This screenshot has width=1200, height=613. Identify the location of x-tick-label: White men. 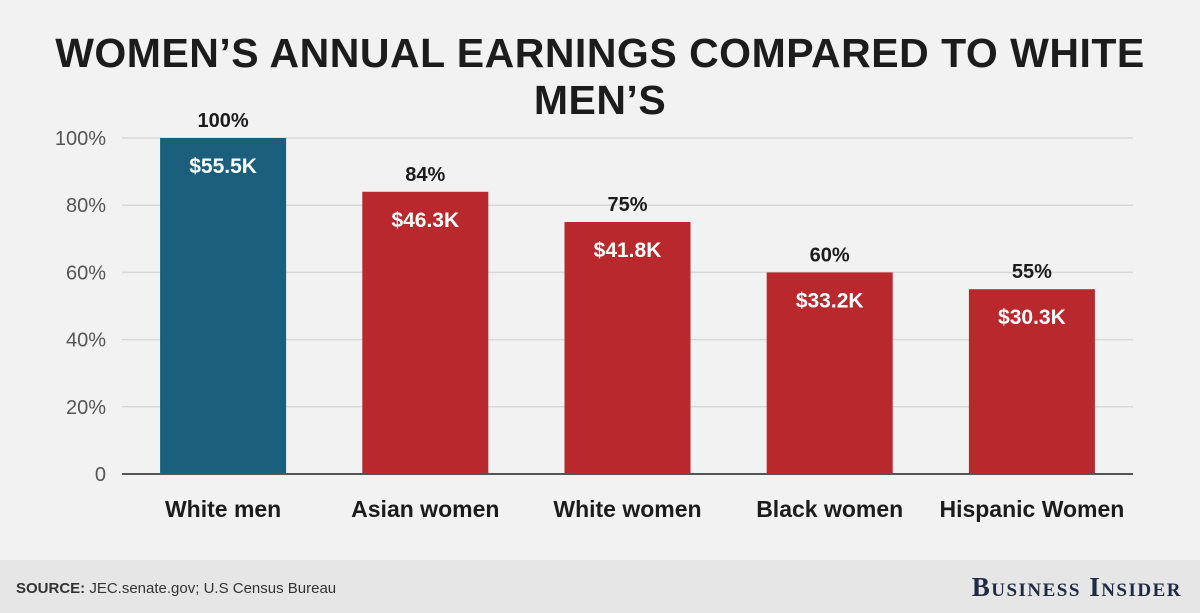
(223, 509).